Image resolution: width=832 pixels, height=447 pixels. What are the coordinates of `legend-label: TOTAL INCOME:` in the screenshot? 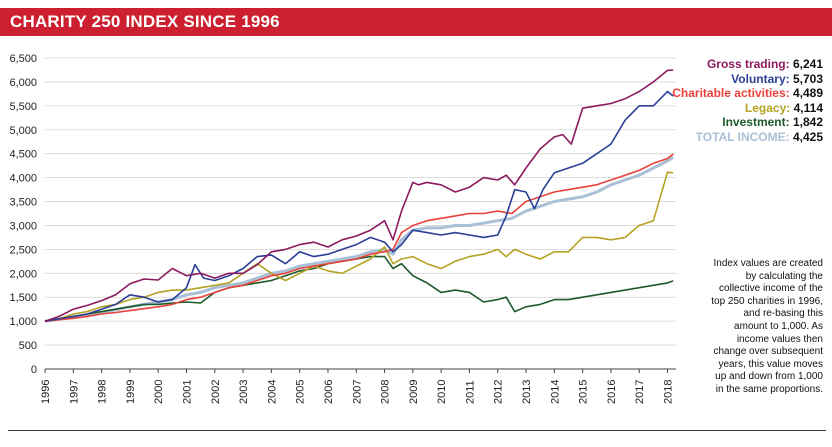 It's located at (742, 136).